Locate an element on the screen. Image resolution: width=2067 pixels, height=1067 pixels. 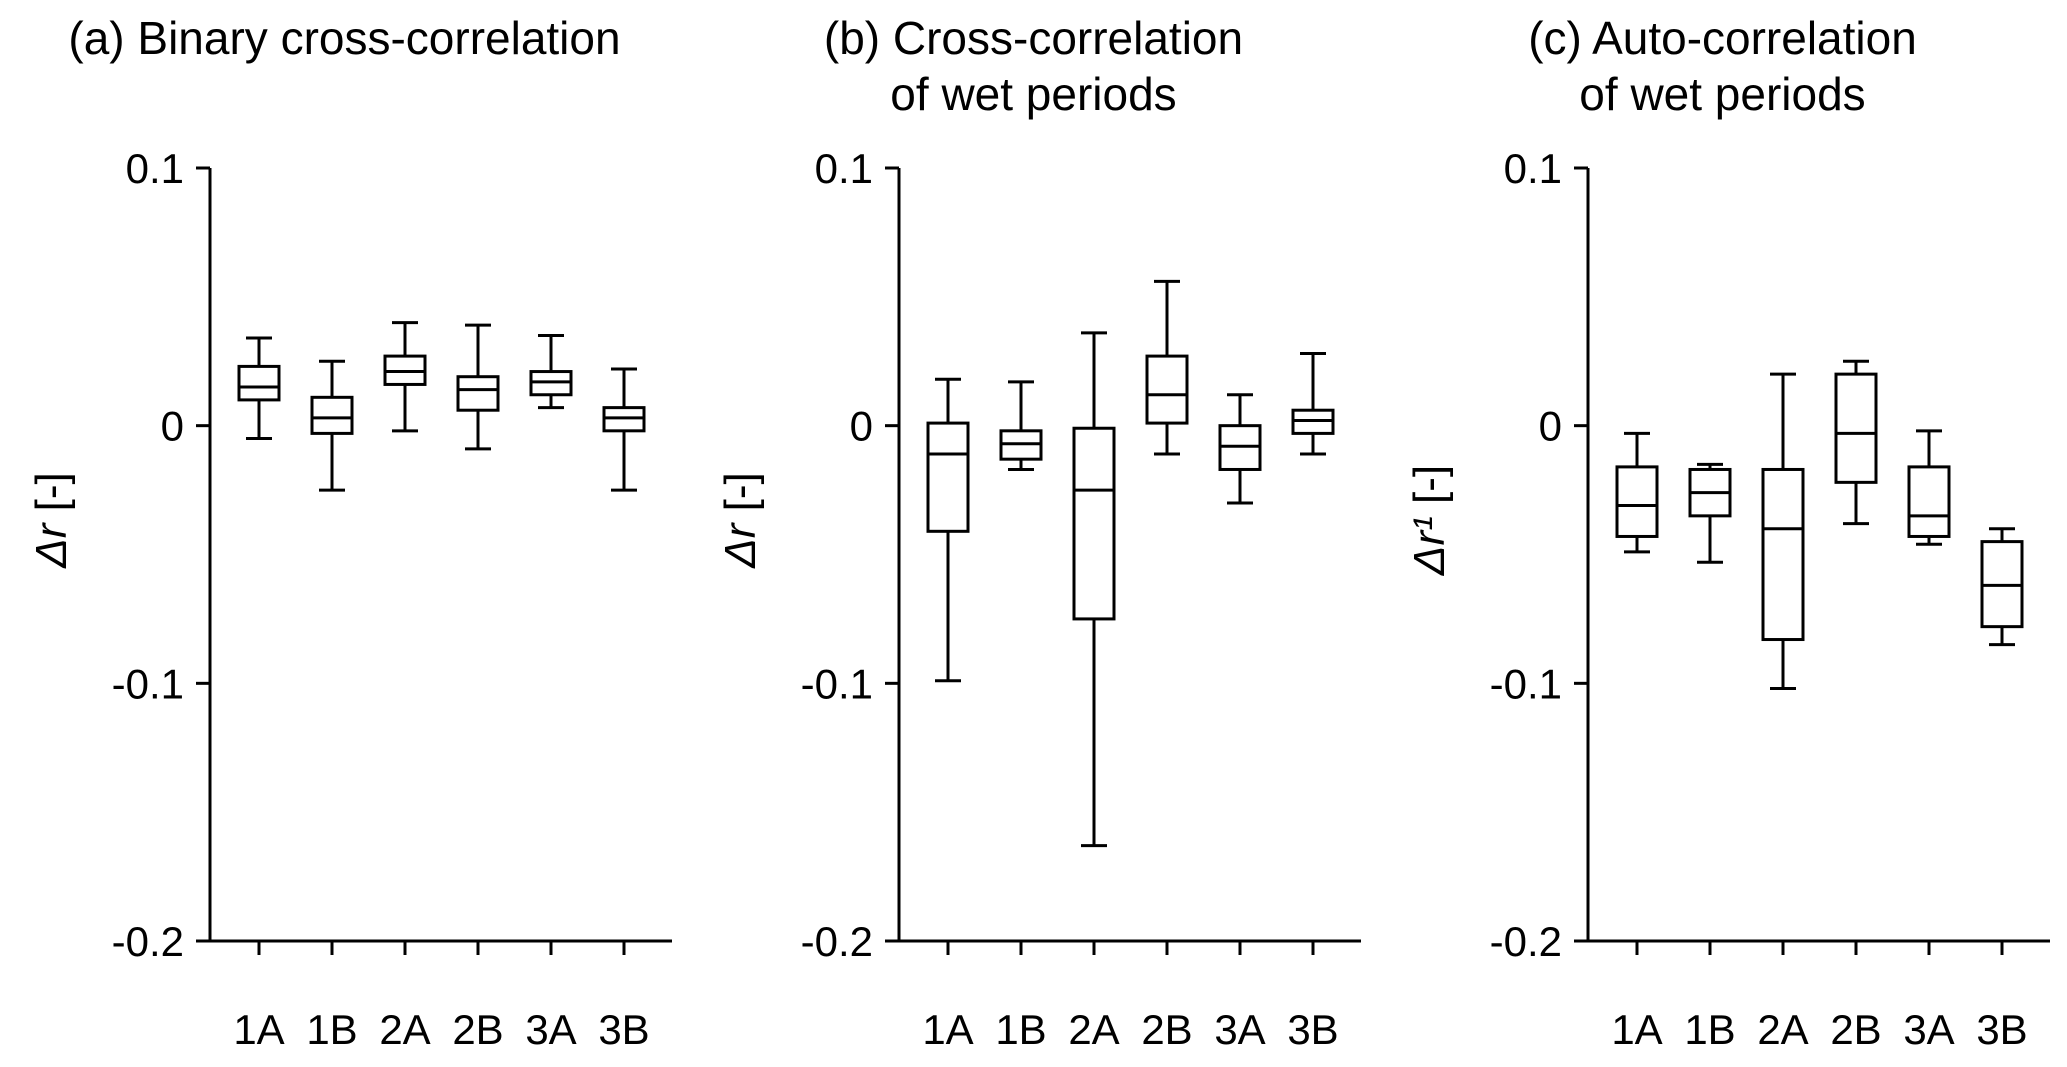
chart-title-a: (a) Binary cross-correlation is located at coordinates (344, 38).